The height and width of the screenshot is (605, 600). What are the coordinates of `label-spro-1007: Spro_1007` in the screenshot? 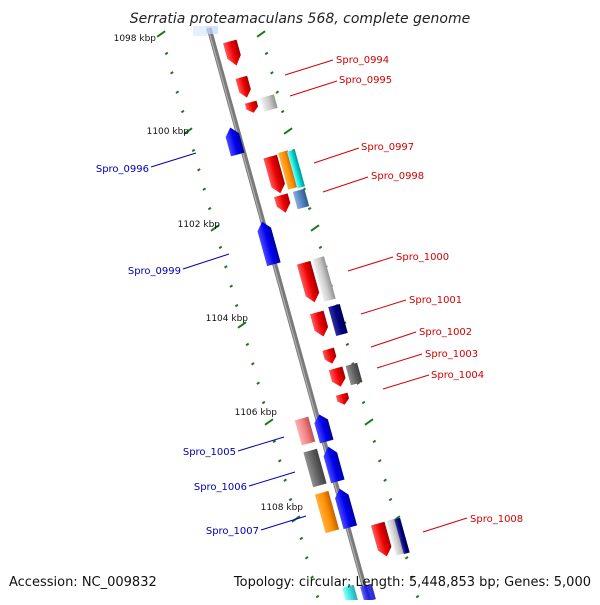 It's located at (232, 531).